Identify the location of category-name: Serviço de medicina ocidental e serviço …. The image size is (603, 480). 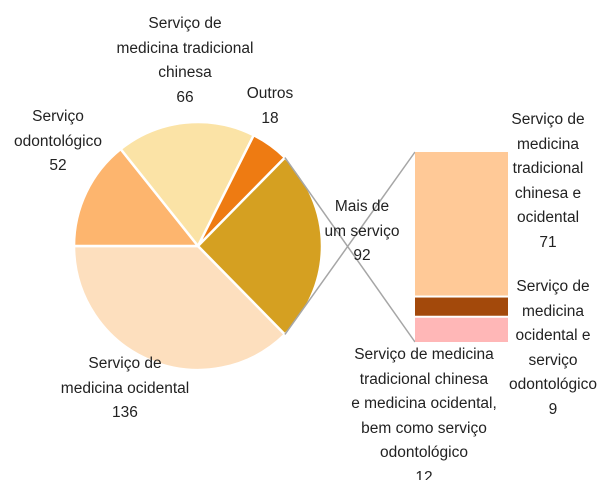
(553, 335).